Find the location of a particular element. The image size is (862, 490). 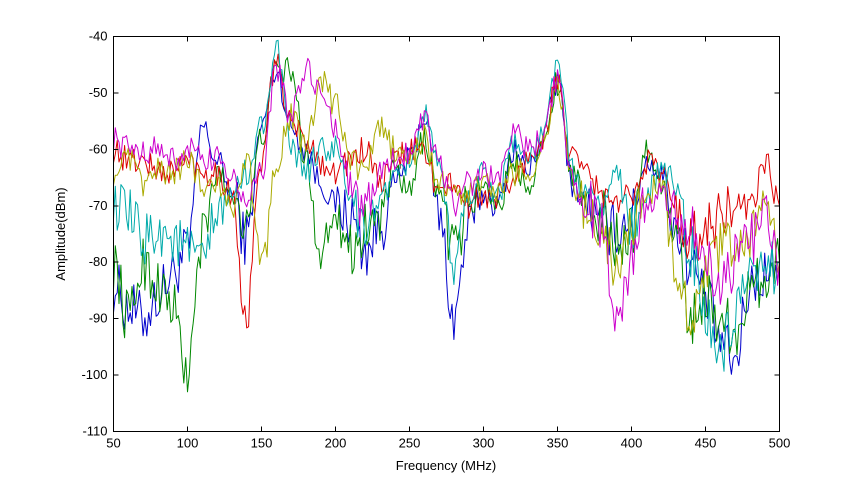

y-tick-label: -100 is located at coordinates (94, 374).